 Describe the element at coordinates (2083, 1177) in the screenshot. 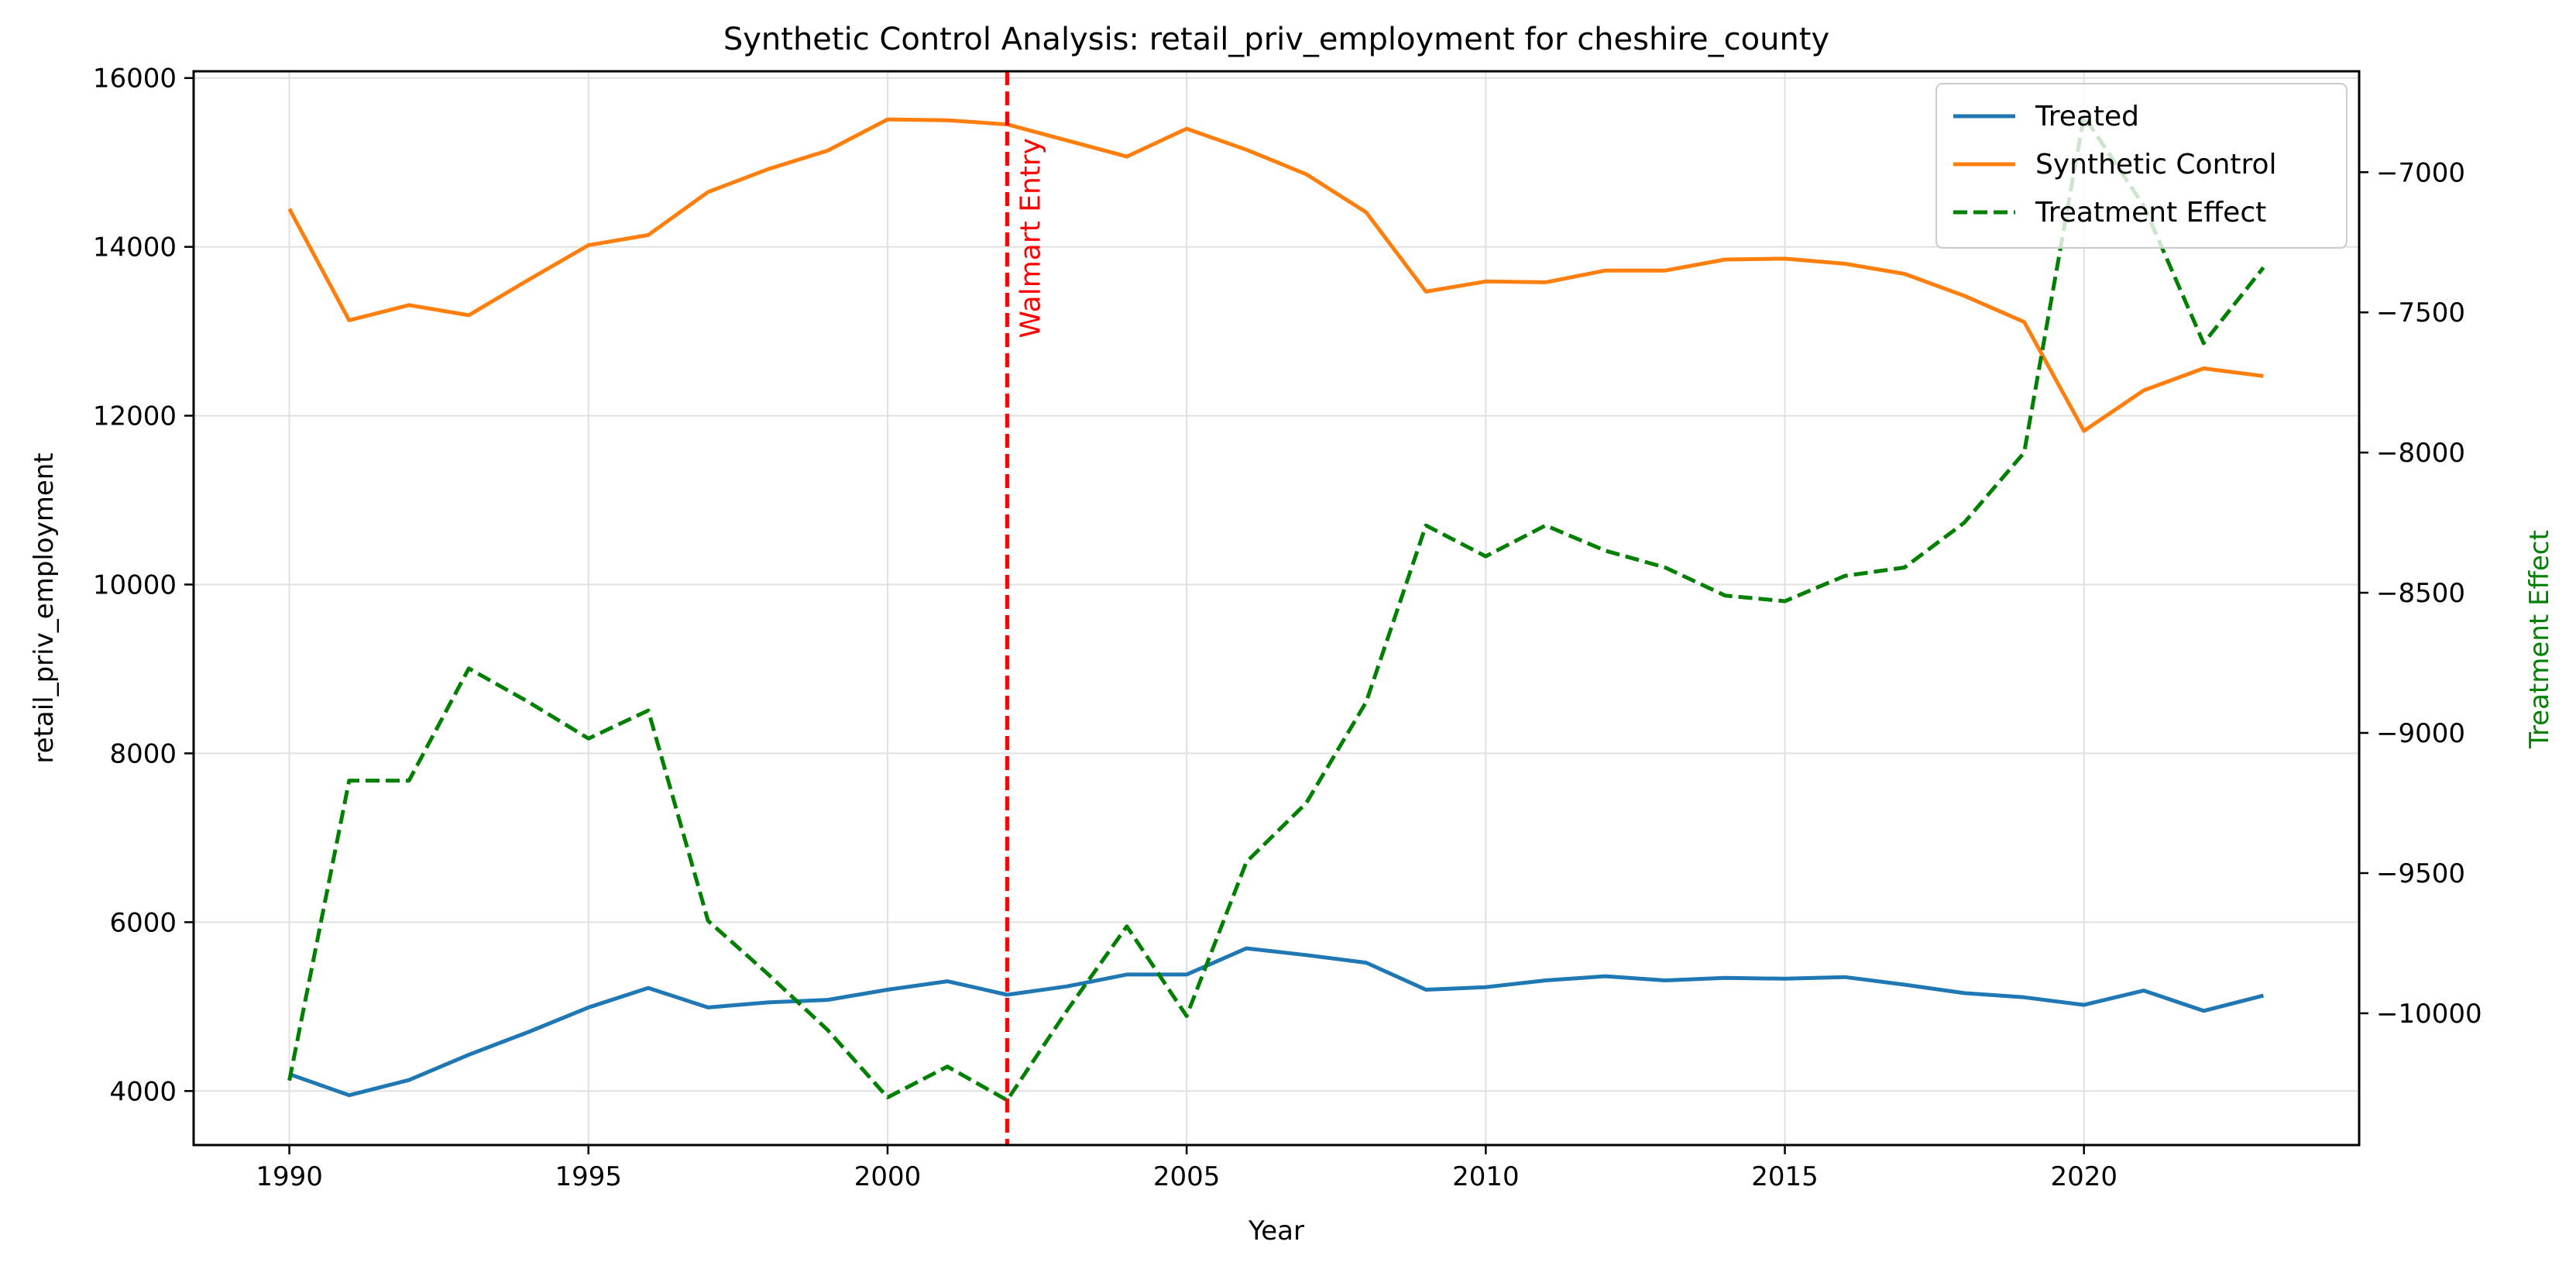

I see `x-tick-label: 2020` at that location.